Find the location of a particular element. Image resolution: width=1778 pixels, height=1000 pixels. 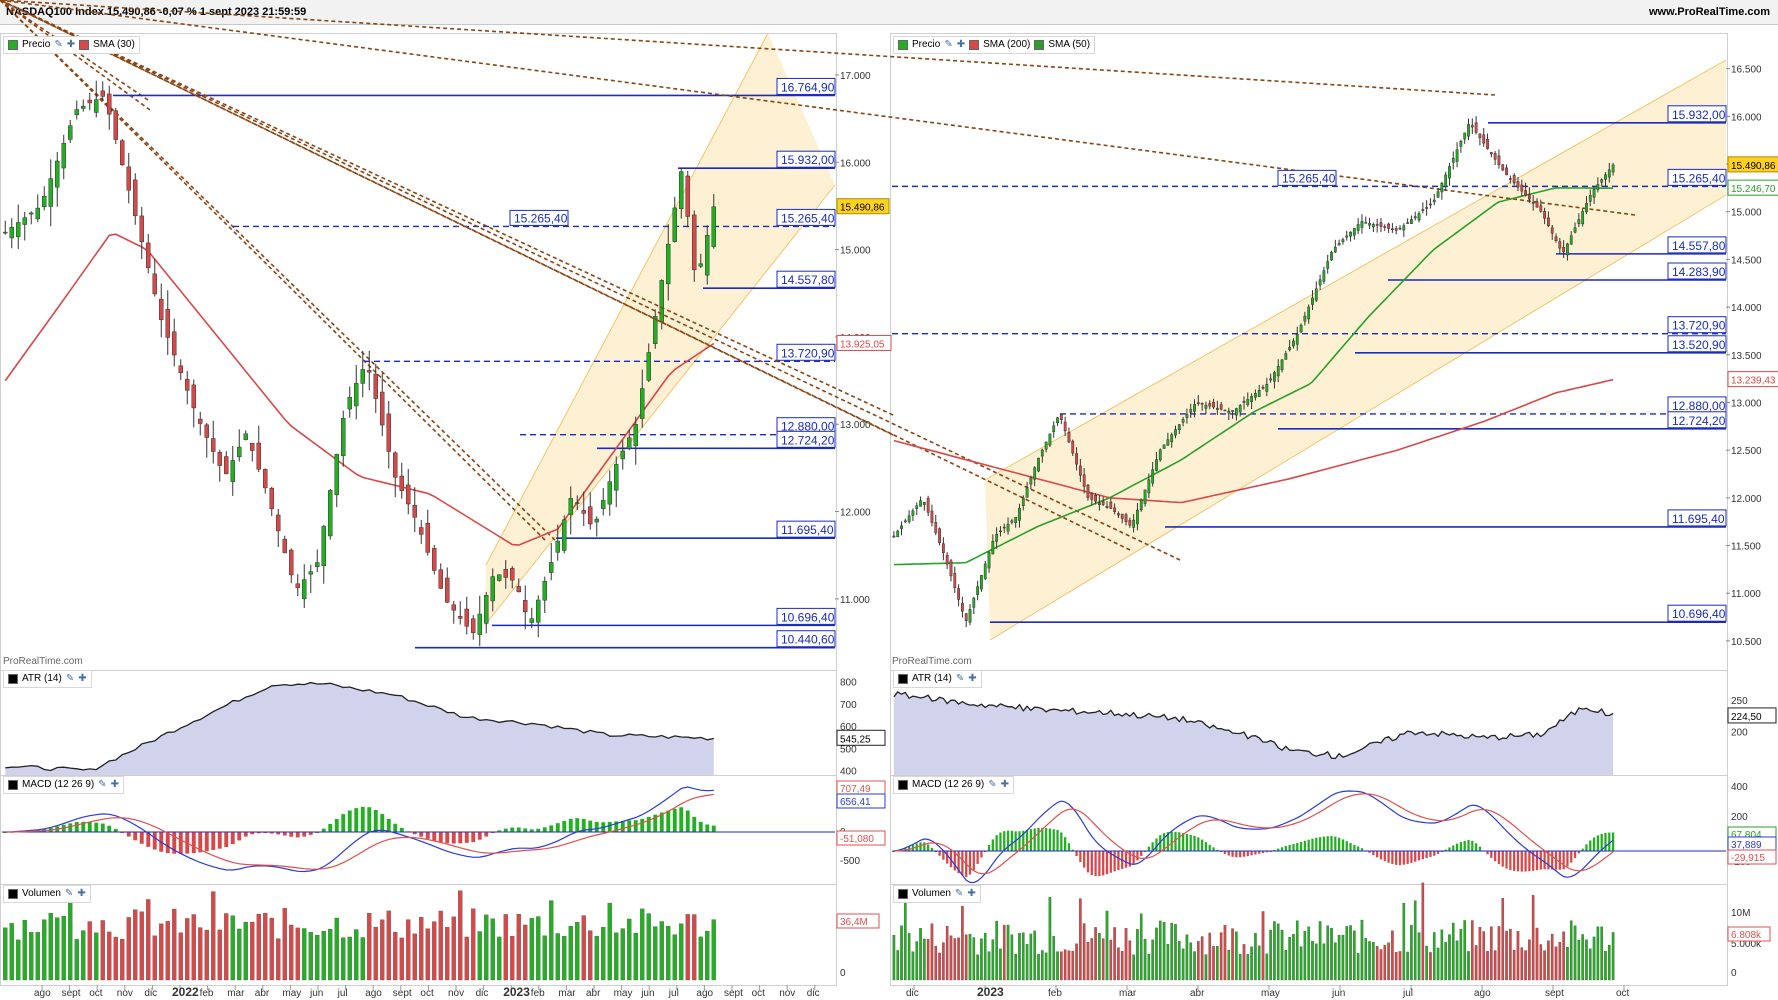

atr-value-tag is located at coordinates (861, 737).